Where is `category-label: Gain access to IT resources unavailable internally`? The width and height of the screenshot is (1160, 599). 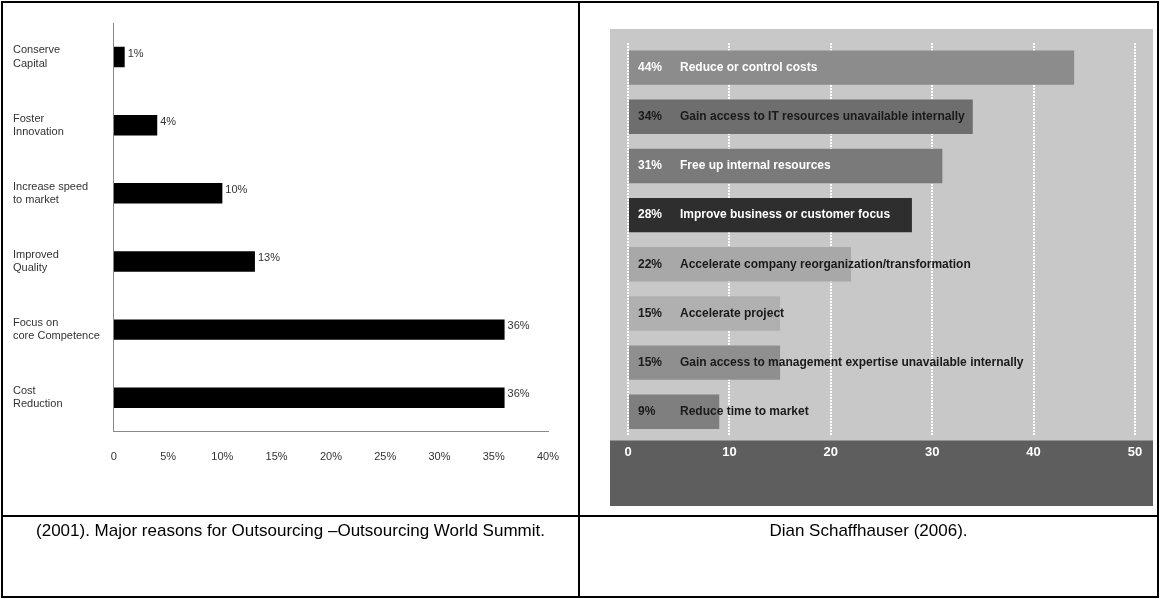
category-label: Gain access to IT resources unavailable internally is located at coordinates (822, 116).